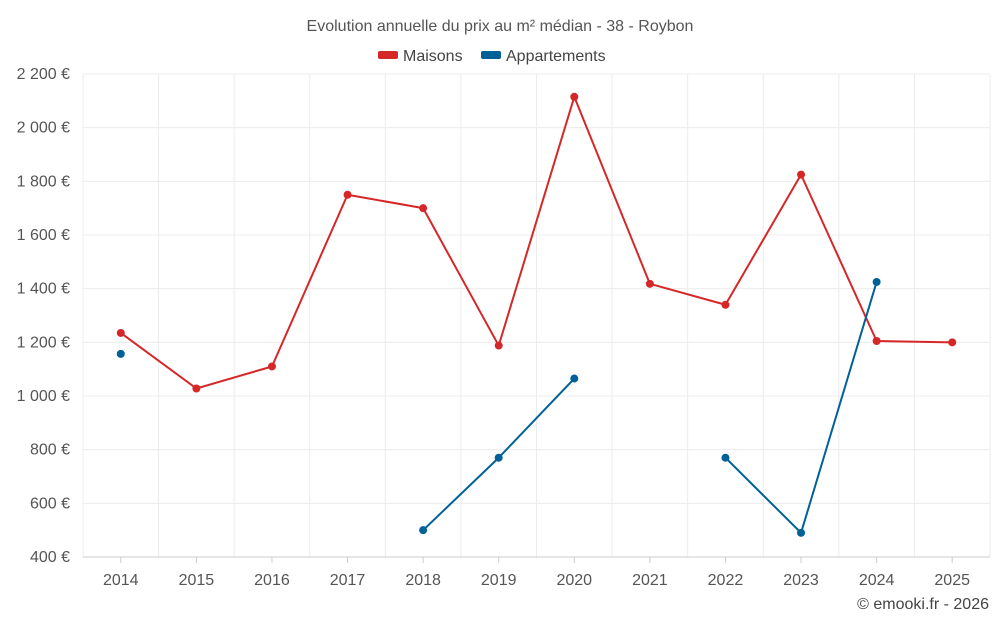 The image size is (1000, 625). Describe the element at coordinates (197, 580) in the screenshot. I see `x-tick-label: 2015` at that location.